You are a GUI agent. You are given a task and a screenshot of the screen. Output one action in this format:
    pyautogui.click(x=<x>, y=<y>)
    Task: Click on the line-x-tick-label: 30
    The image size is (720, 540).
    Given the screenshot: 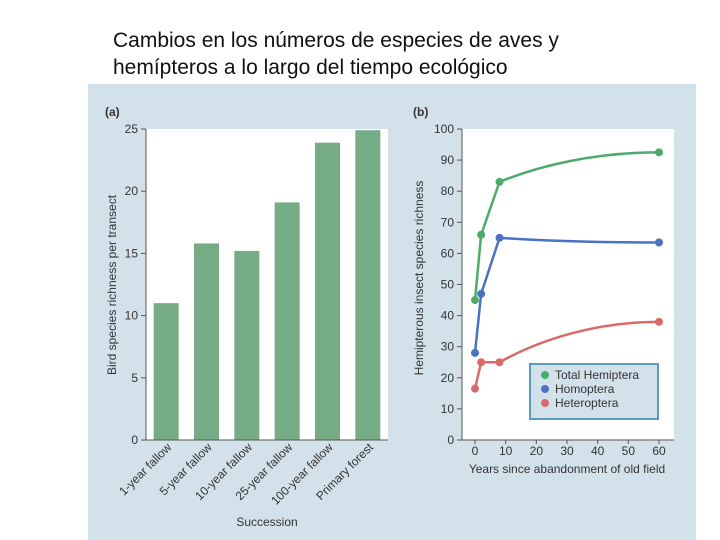 What is the action you would take?
    pyautogui.click(x=567, y=451)
    